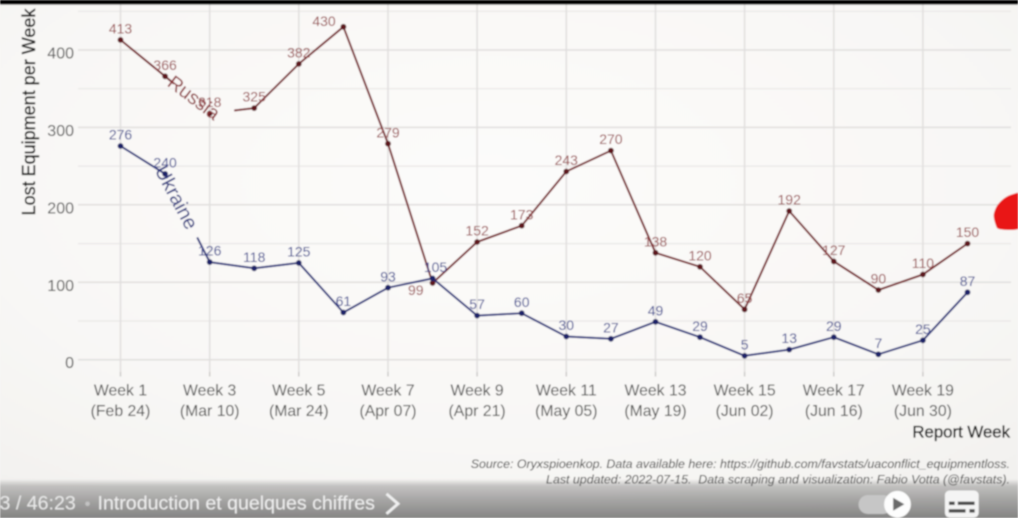 The image size is (1018, 518). Describe the element at coordinates (611, 327) in the screenshot. I see `svg-text: 27` at that location.